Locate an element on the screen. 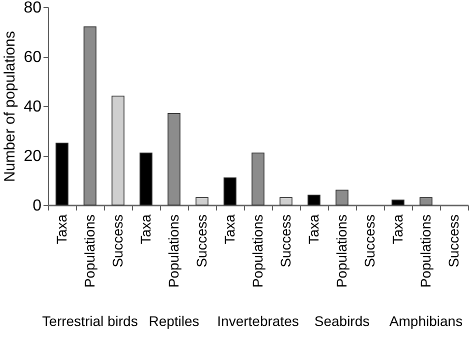  y-tick-label: 40 is located at coordinates (33, 107).